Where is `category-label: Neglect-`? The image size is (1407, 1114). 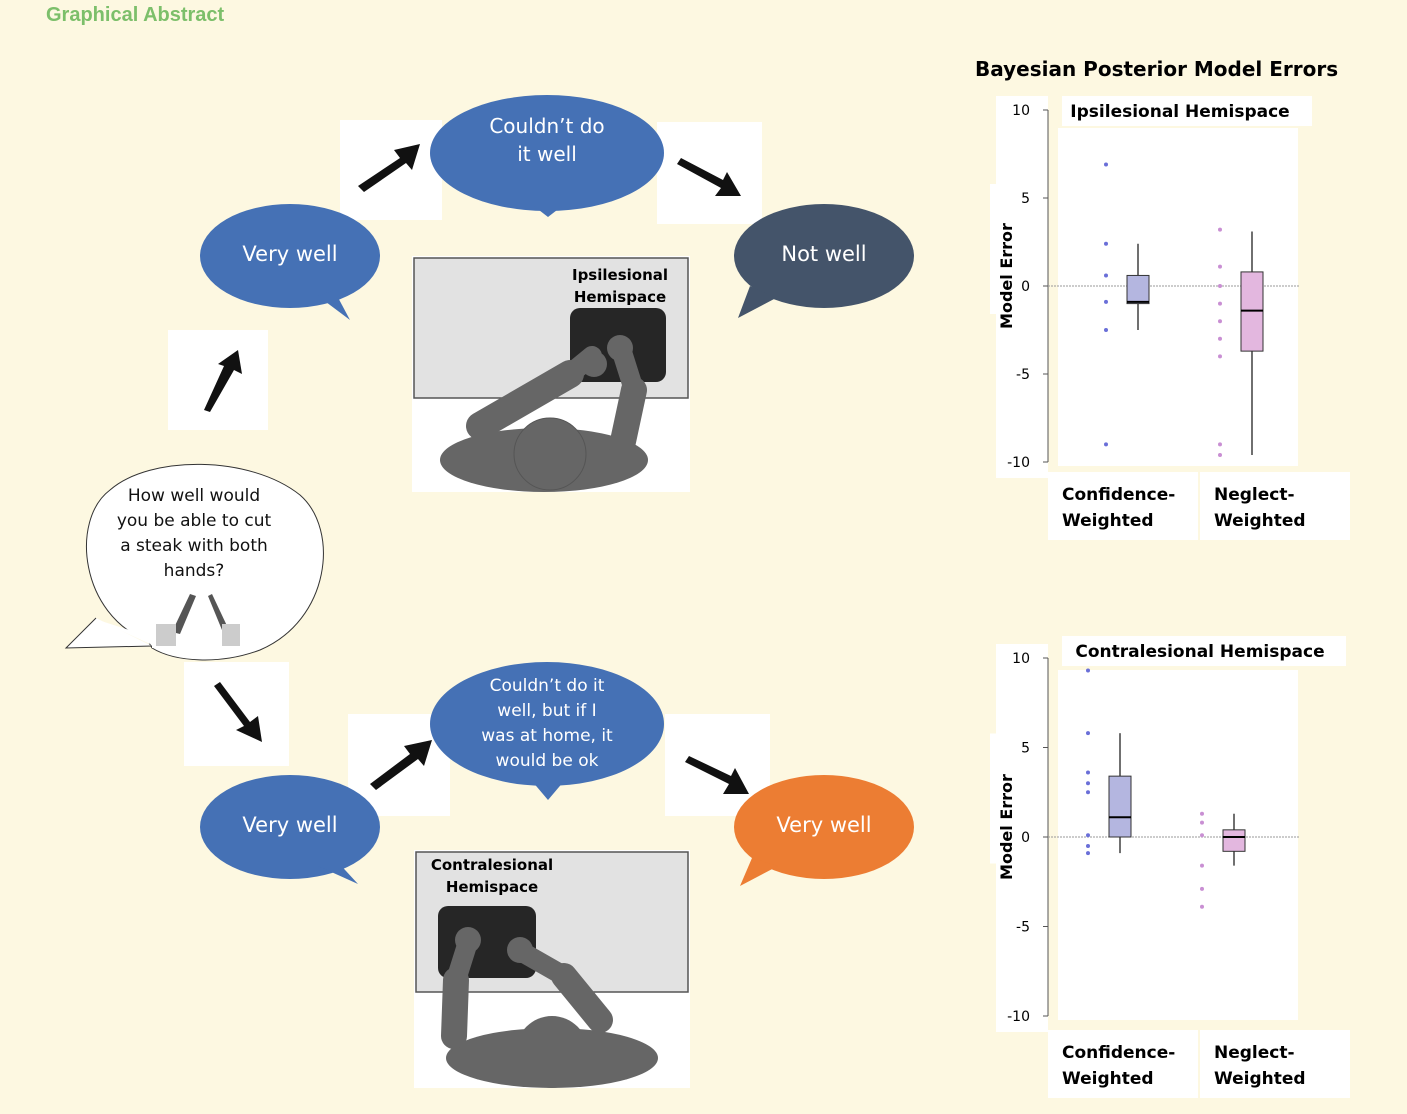 category-label: Neglect- is located at coordinates (1254, 495).